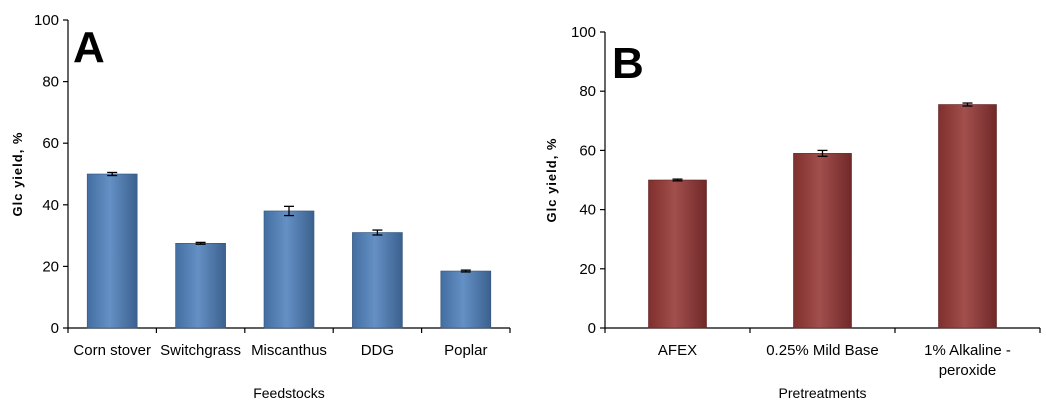 The height and width of the screenshot is (406, 1046). What do you see at coordinates (677, 350) in the screenshot?
I see `x-category-label-b: AFEX` at bounding box center [677, 350].